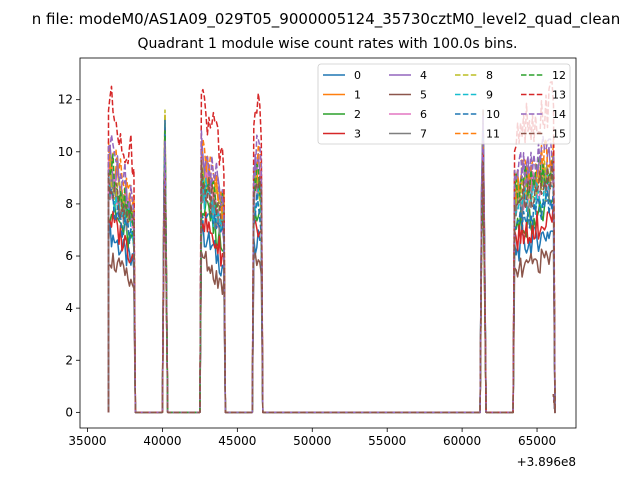  I want to click on legend-label-6: 6, so click(423, 114).